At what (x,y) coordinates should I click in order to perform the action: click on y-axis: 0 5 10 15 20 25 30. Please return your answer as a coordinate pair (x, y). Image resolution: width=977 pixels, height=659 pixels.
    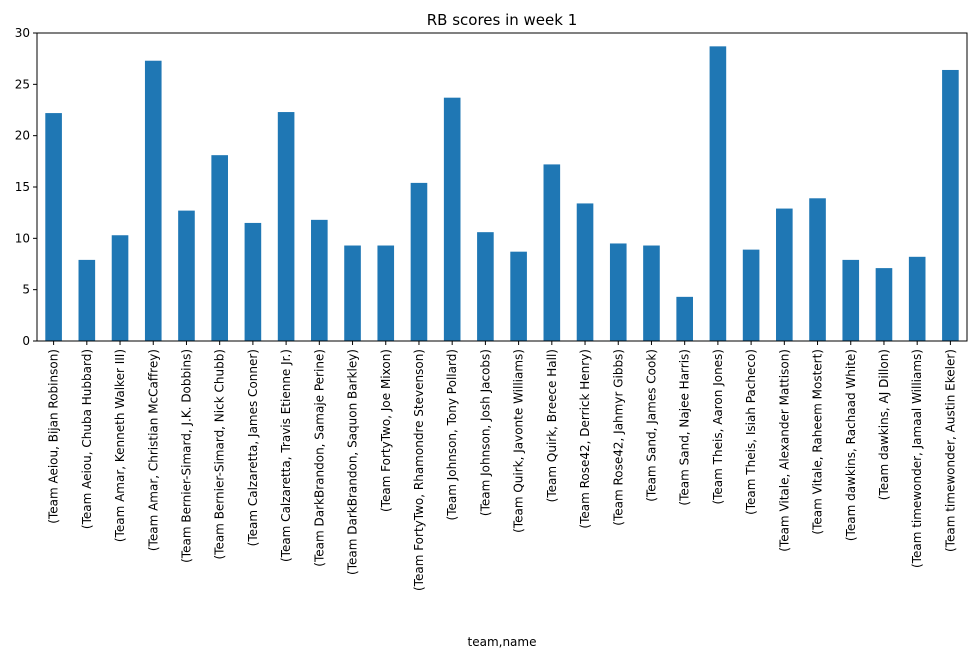
    Looking at the image, I should click on (26, 187).